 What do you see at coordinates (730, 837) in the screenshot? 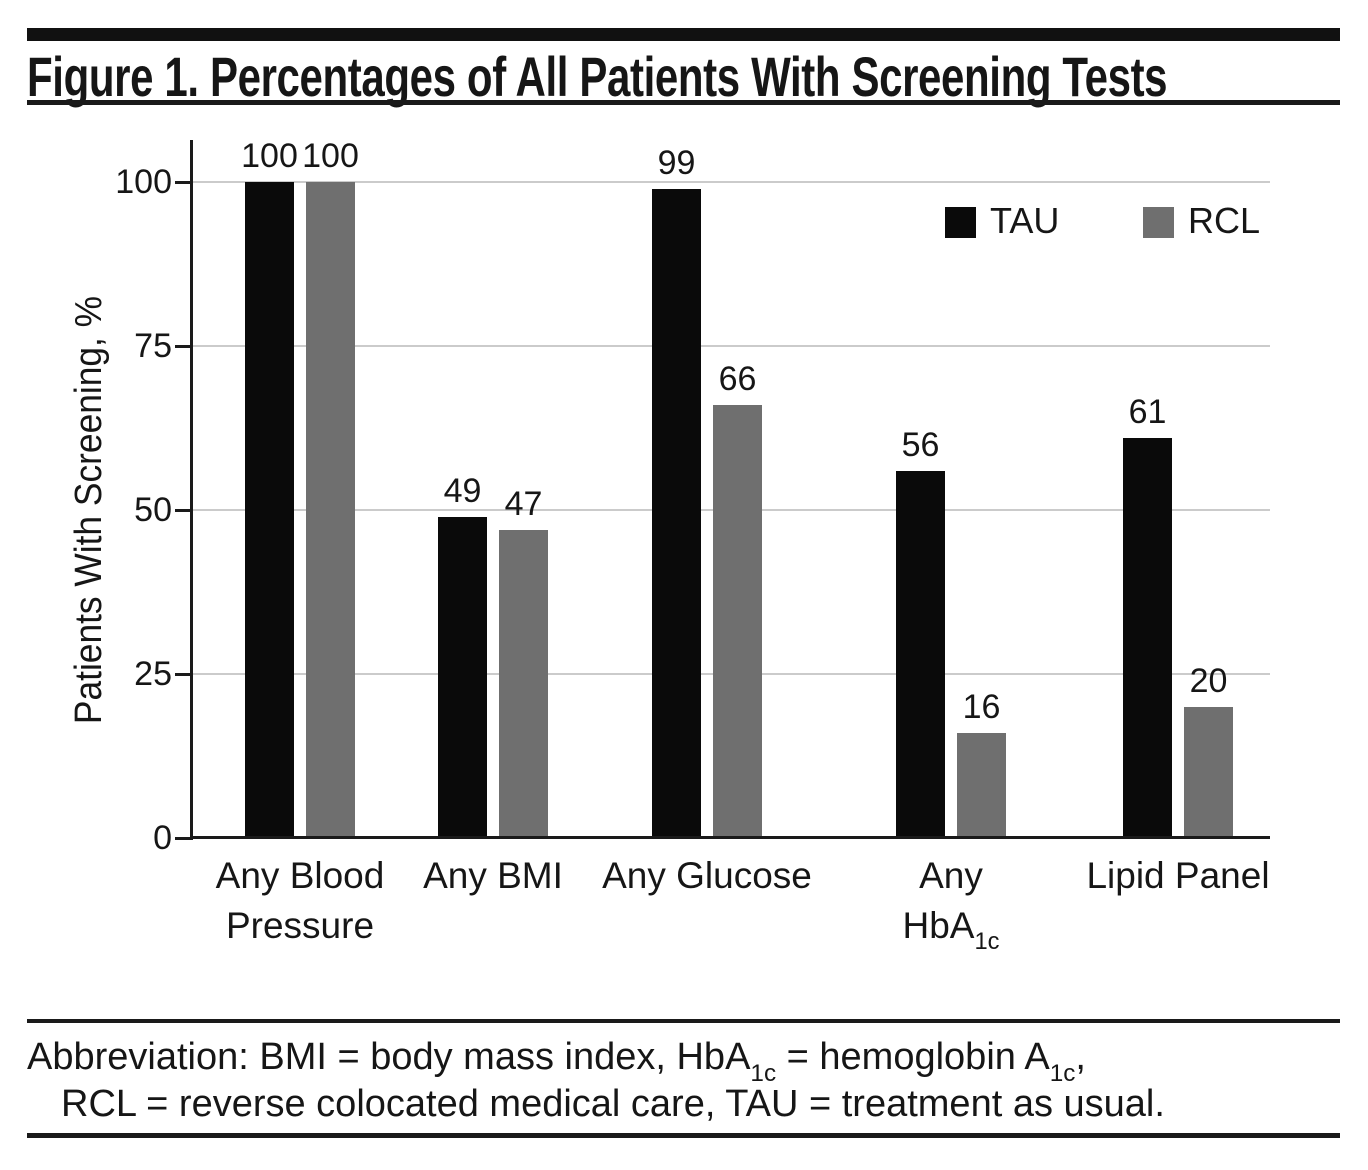
I see `x-axis-line` at bounding box center [730, 837].